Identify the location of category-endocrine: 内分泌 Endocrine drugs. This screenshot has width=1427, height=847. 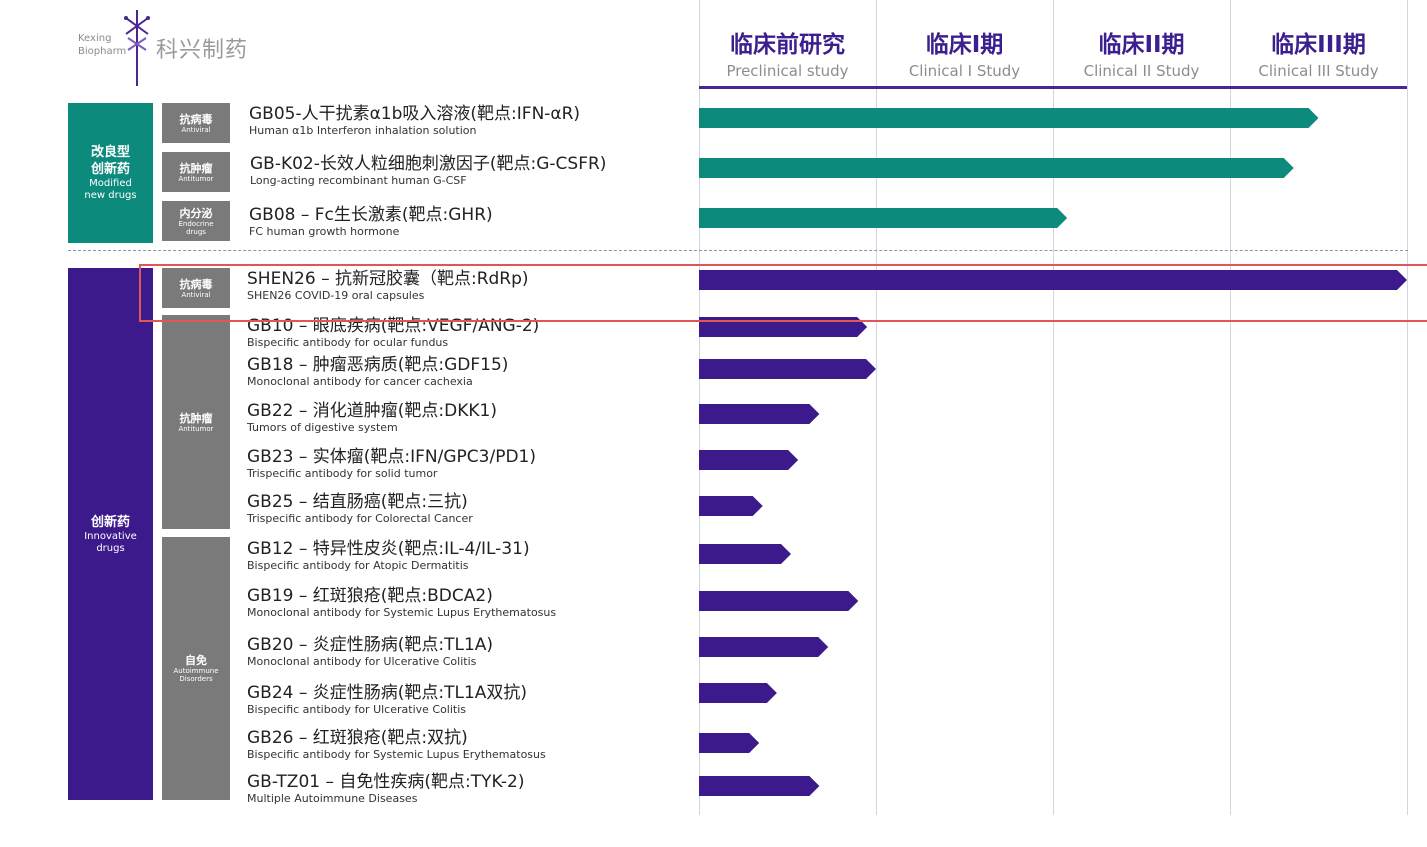
(196, 221).